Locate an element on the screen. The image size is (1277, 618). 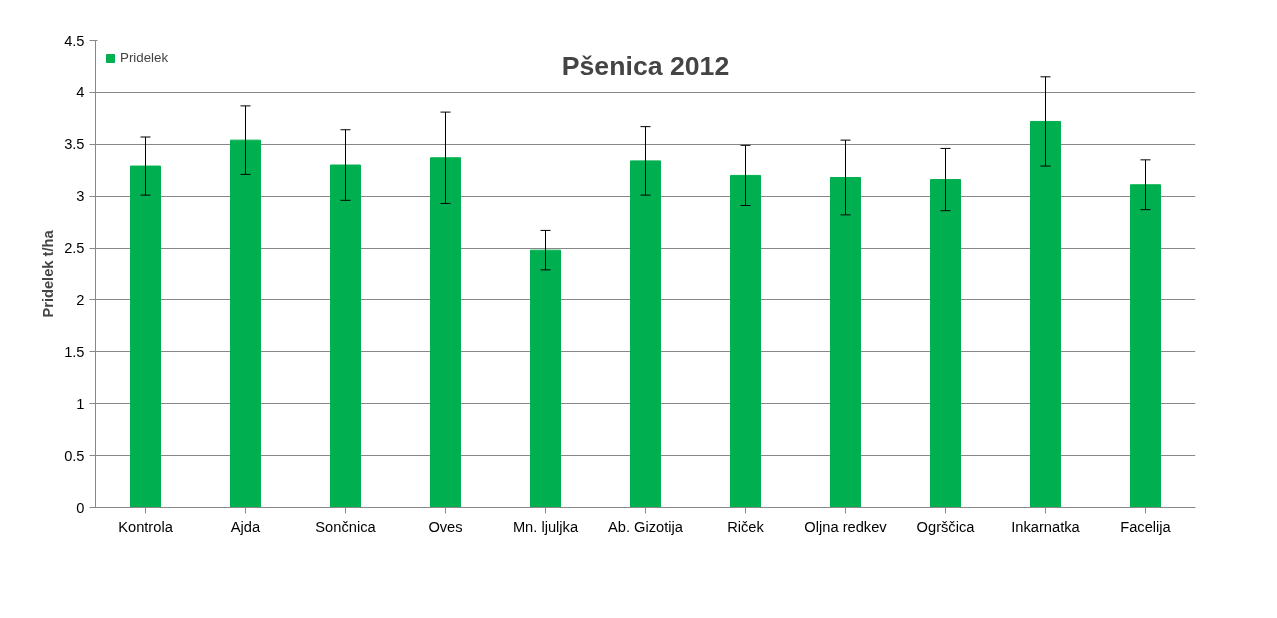
y-tick-label: 4 is located at coordinates (80, 92).